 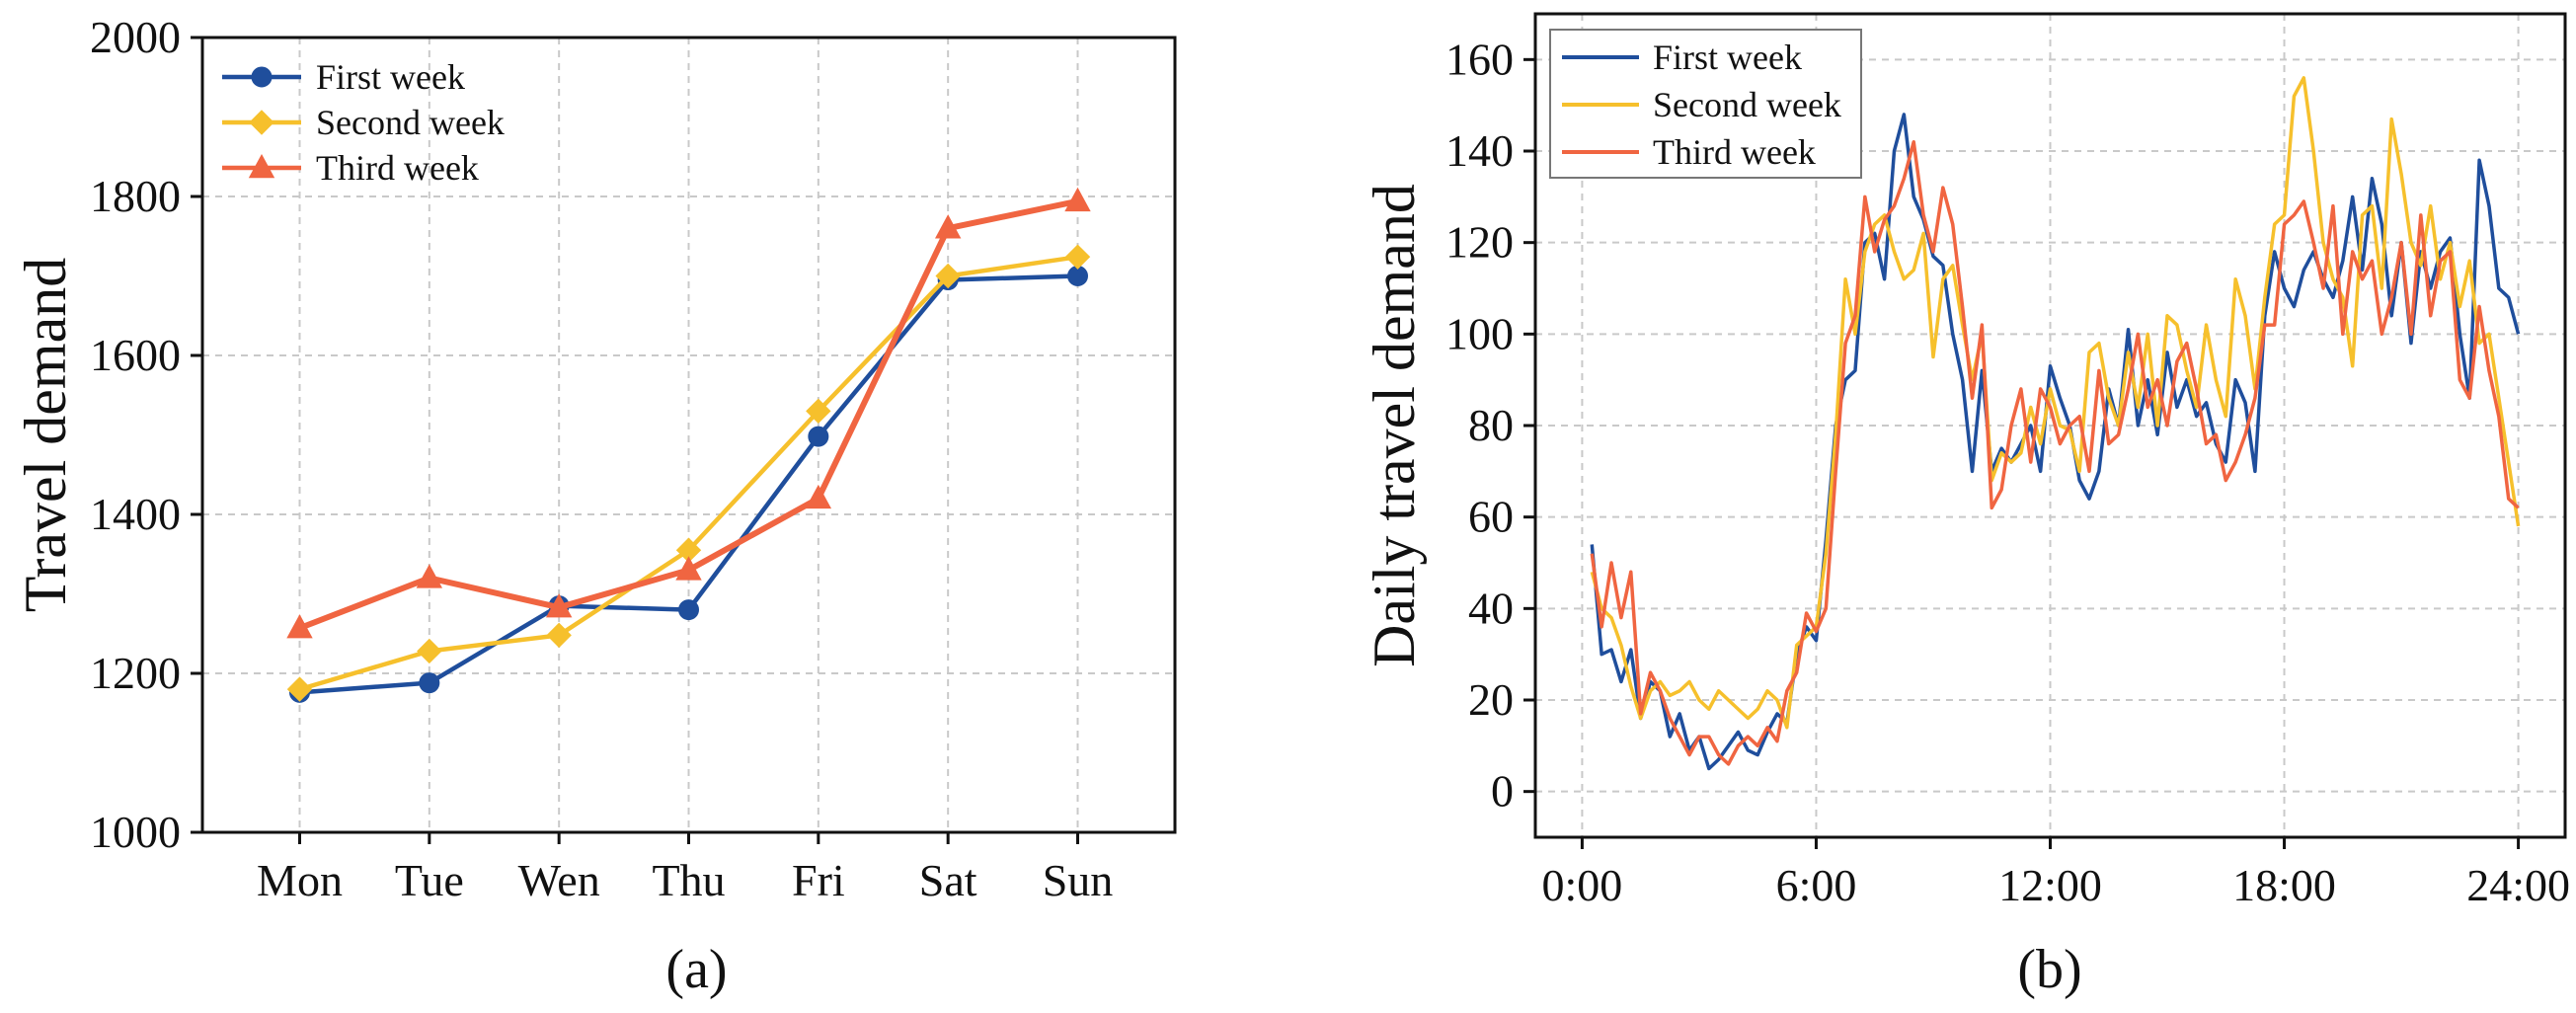 I want to click on chart-a-x-tick-label: Sun, so click(x=1078, y=880).